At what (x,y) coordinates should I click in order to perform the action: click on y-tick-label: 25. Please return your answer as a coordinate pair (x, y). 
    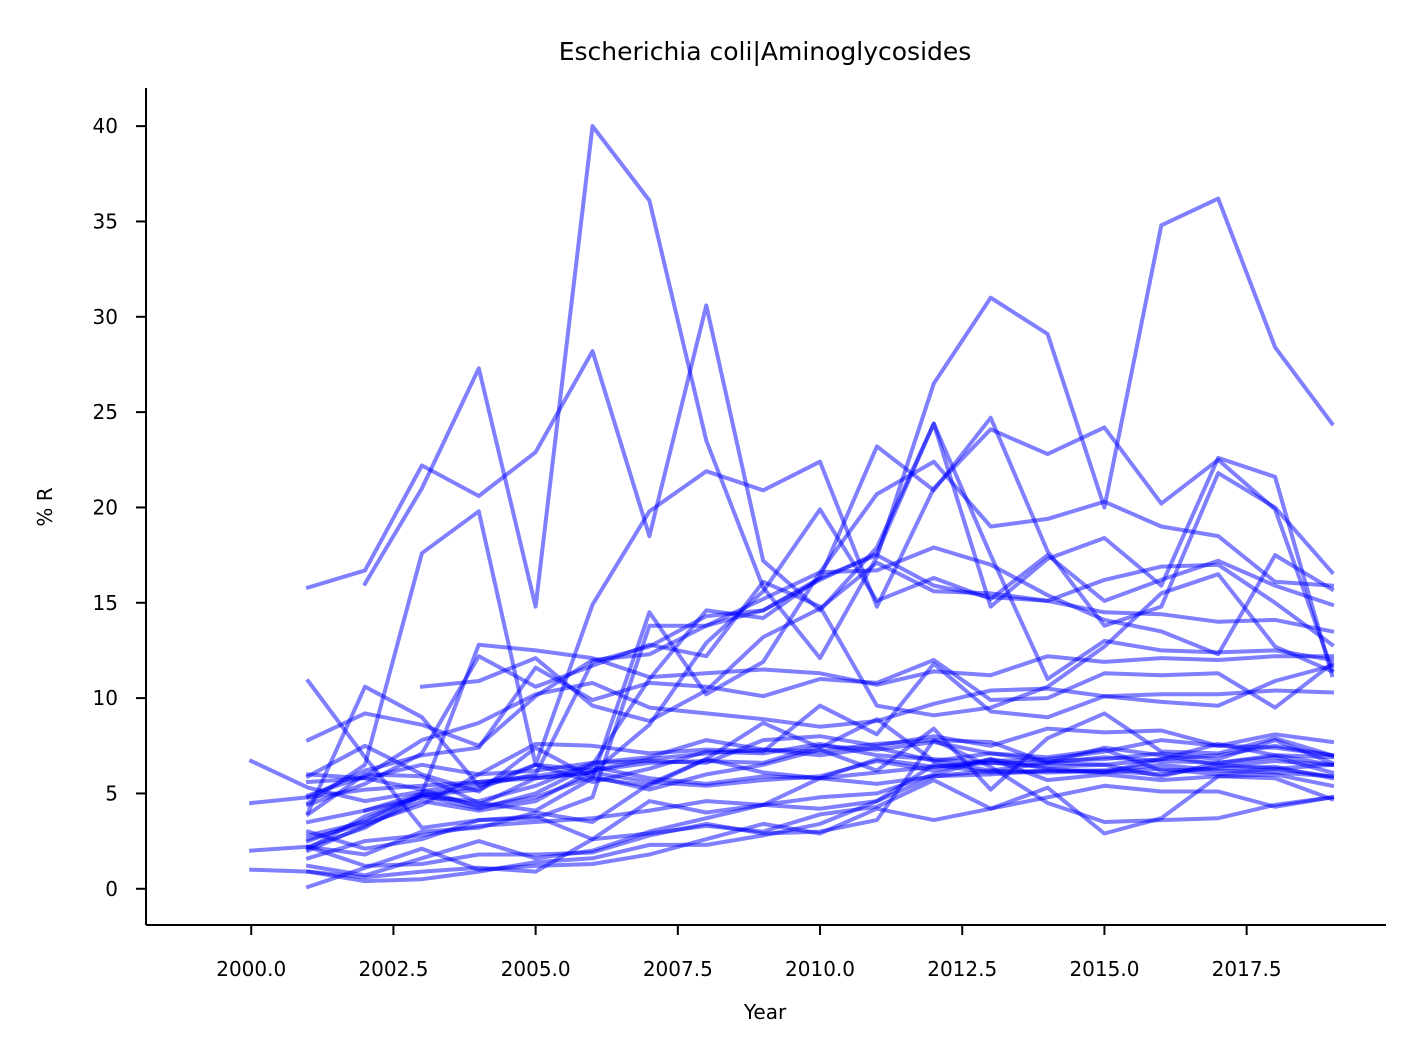
    Looking at the image, I should click on (105, 412).